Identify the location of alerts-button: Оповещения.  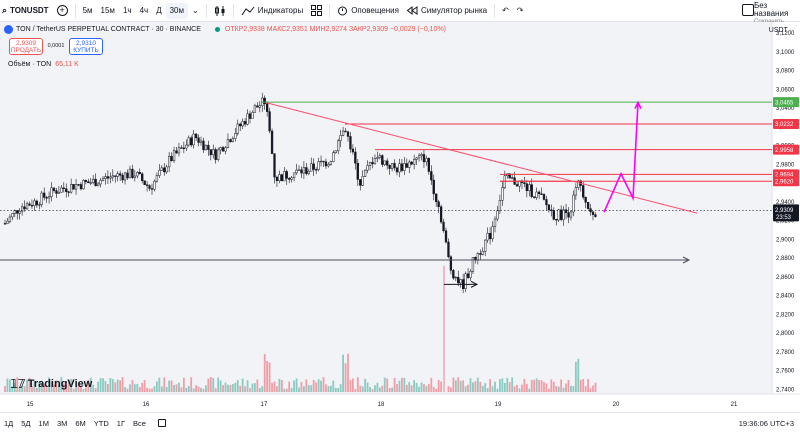
(368, 11).